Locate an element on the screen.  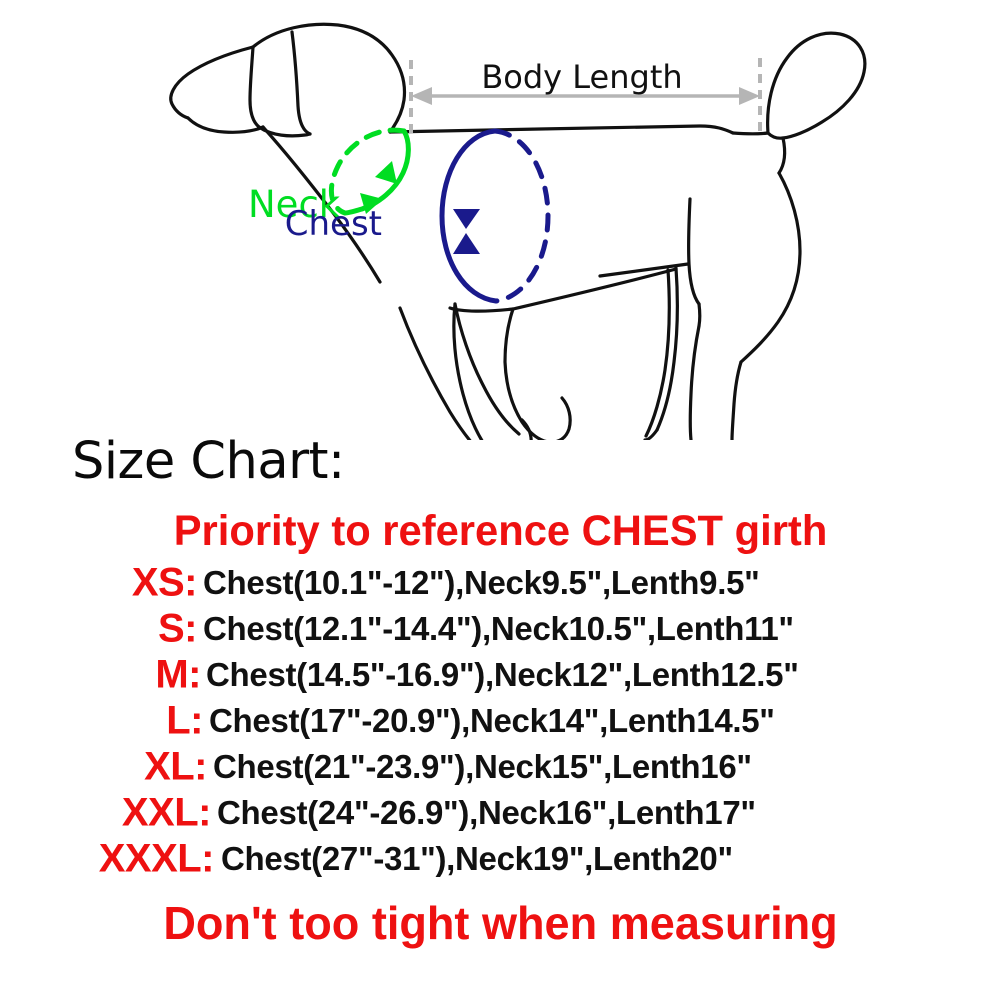
size-label: XXL: is located at coordinates (166, 812).